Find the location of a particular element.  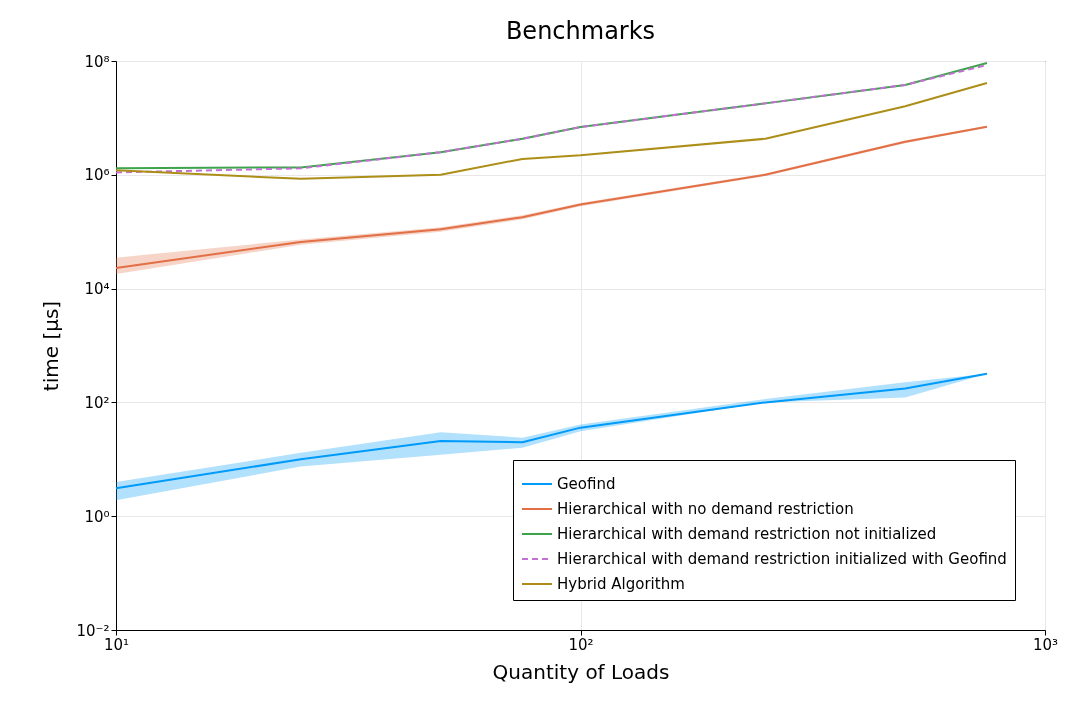

x-tick-label: 10³ is located at coordinates (1045, 644).